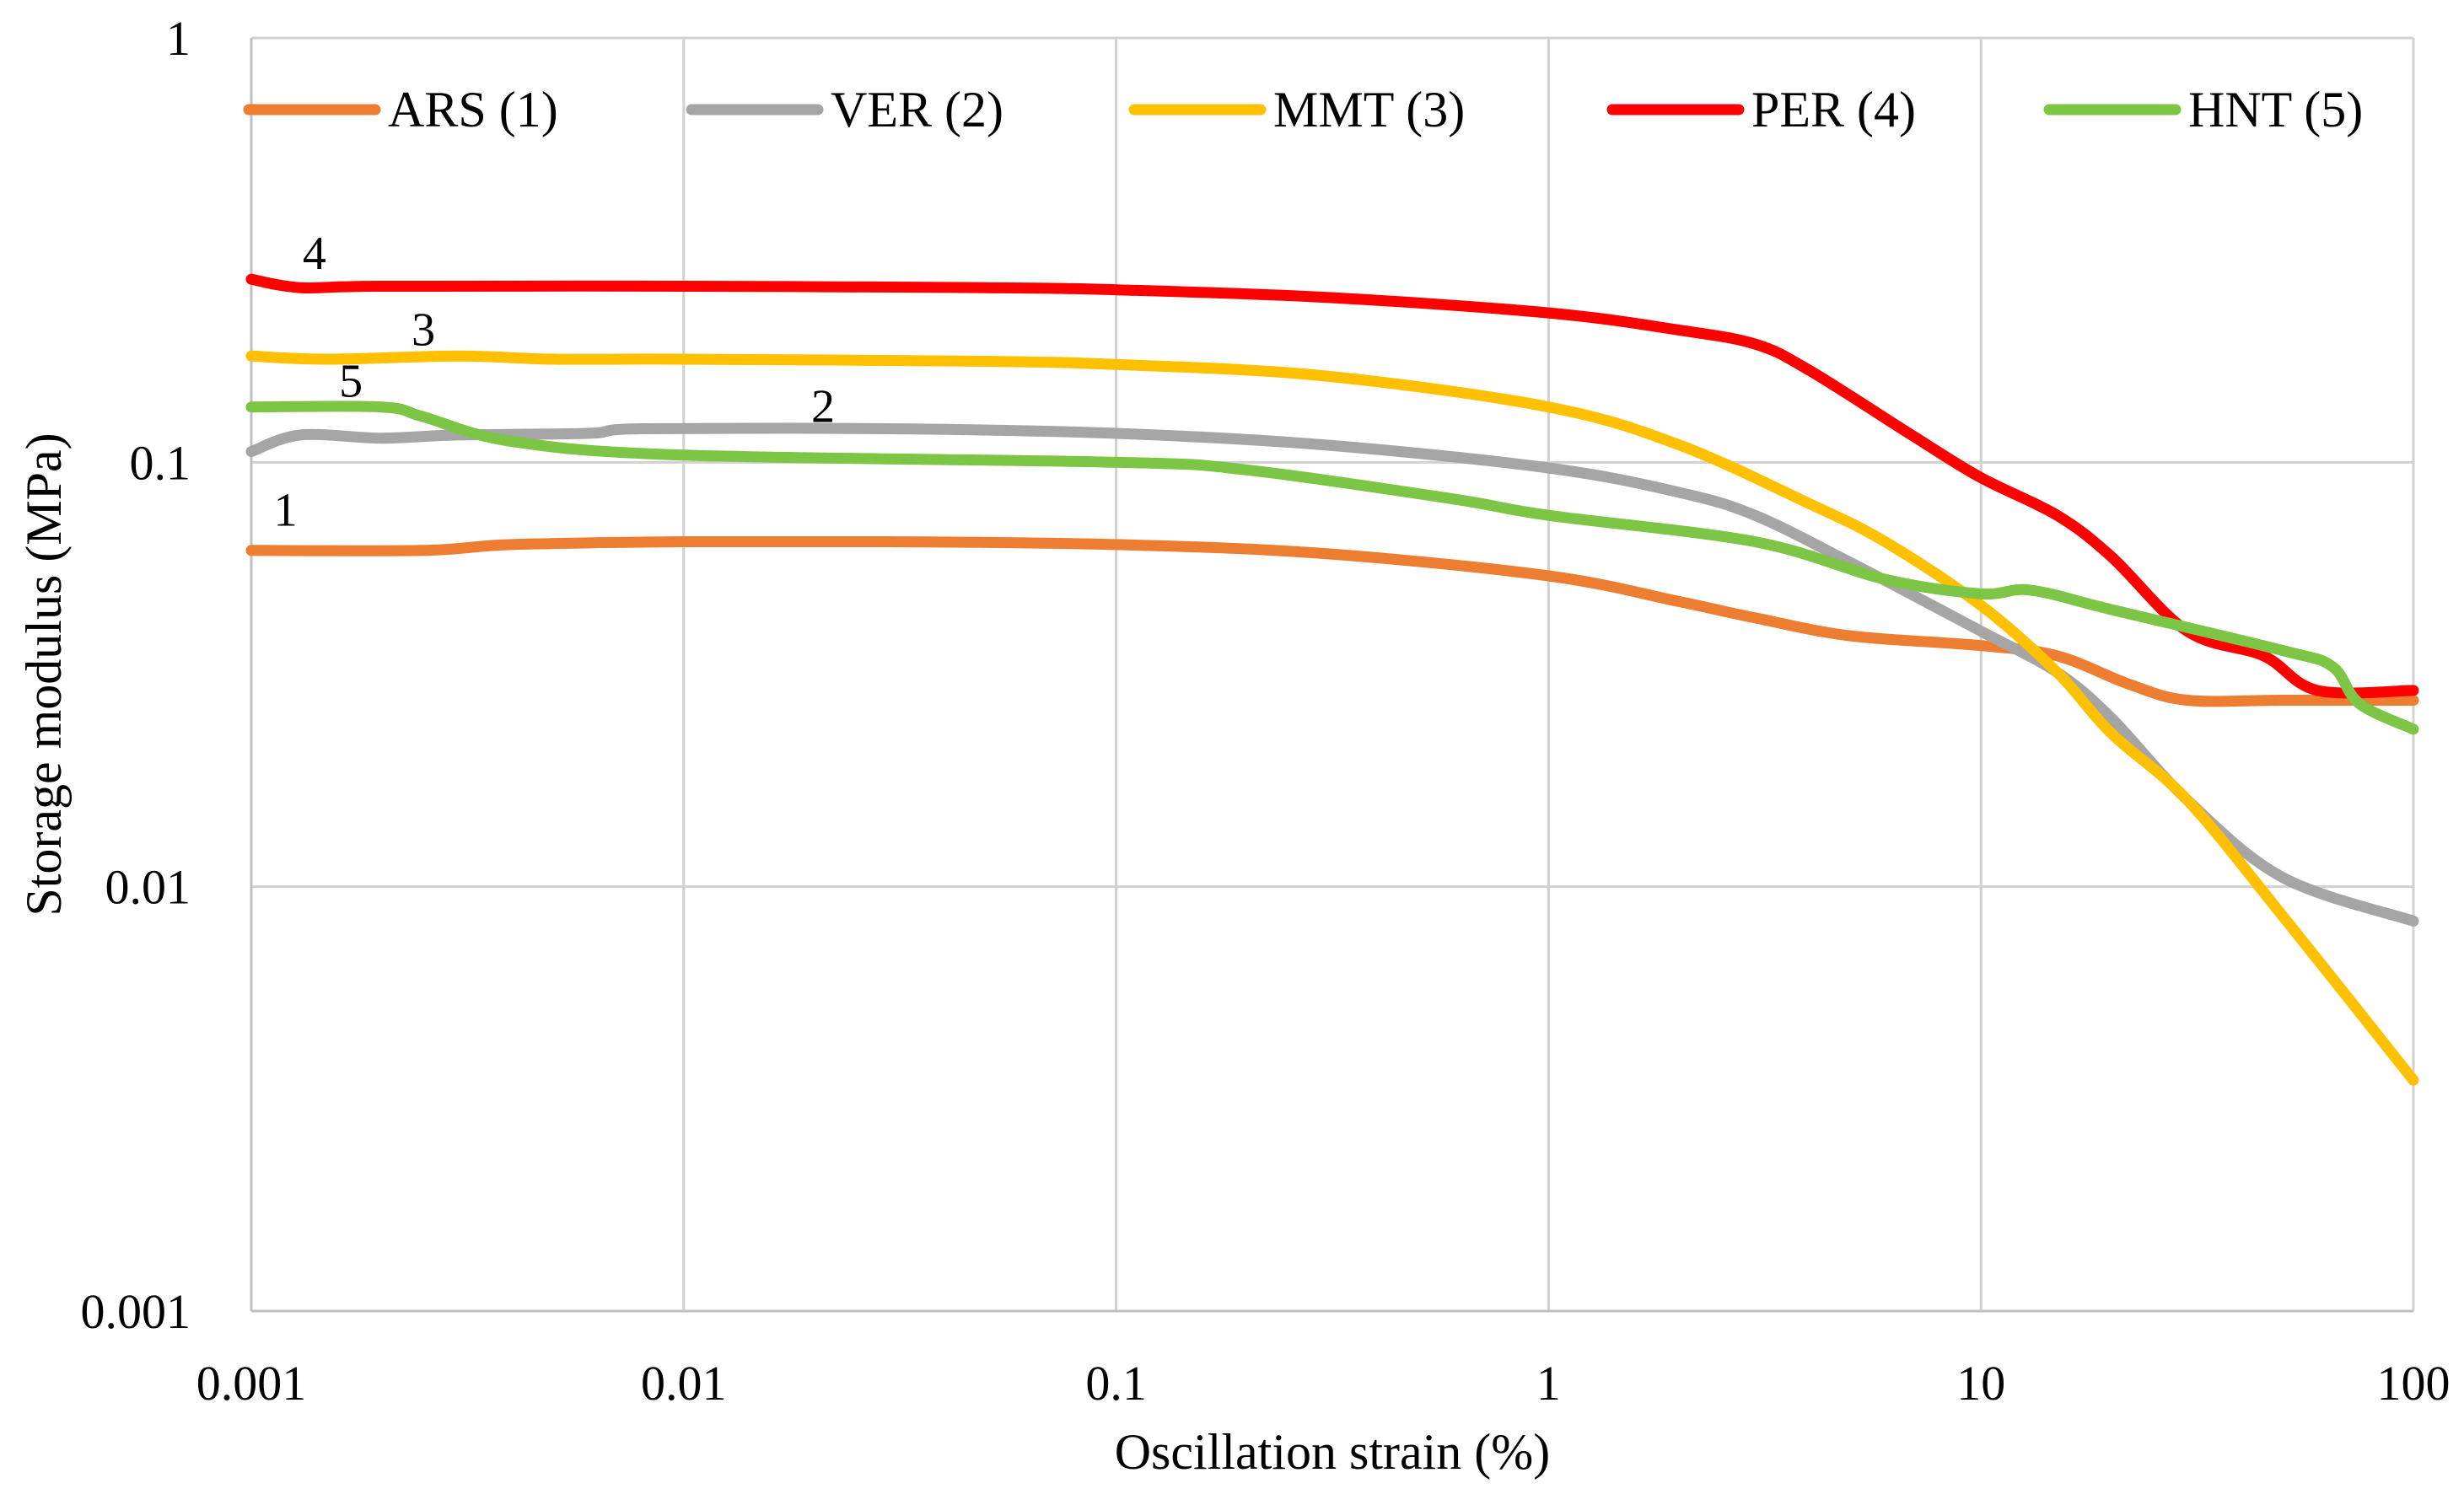 The height and width of the screenshot is (1505, 2464). What do you see at coordinates (1548, 1384) in the screenshot?
I see `x-tick-label: 1` at bounding box center [1548, 1384].